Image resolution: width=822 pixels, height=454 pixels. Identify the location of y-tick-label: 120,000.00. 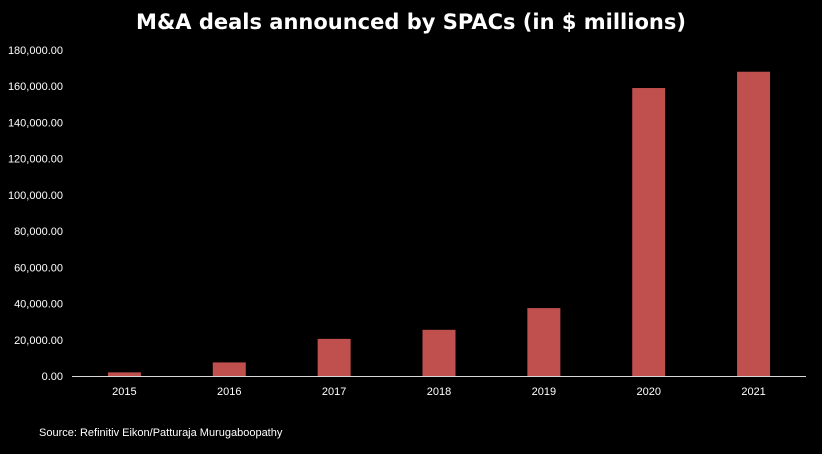
(35, 160).